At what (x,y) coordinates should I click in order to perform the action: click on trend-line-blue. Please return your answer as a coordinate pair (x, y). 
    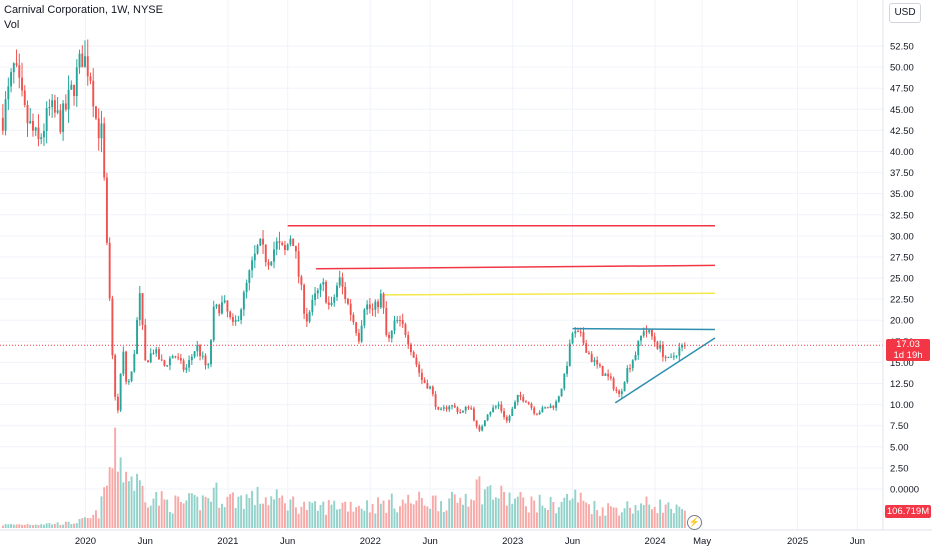
    Looking at the image, I should click on (643, 329).